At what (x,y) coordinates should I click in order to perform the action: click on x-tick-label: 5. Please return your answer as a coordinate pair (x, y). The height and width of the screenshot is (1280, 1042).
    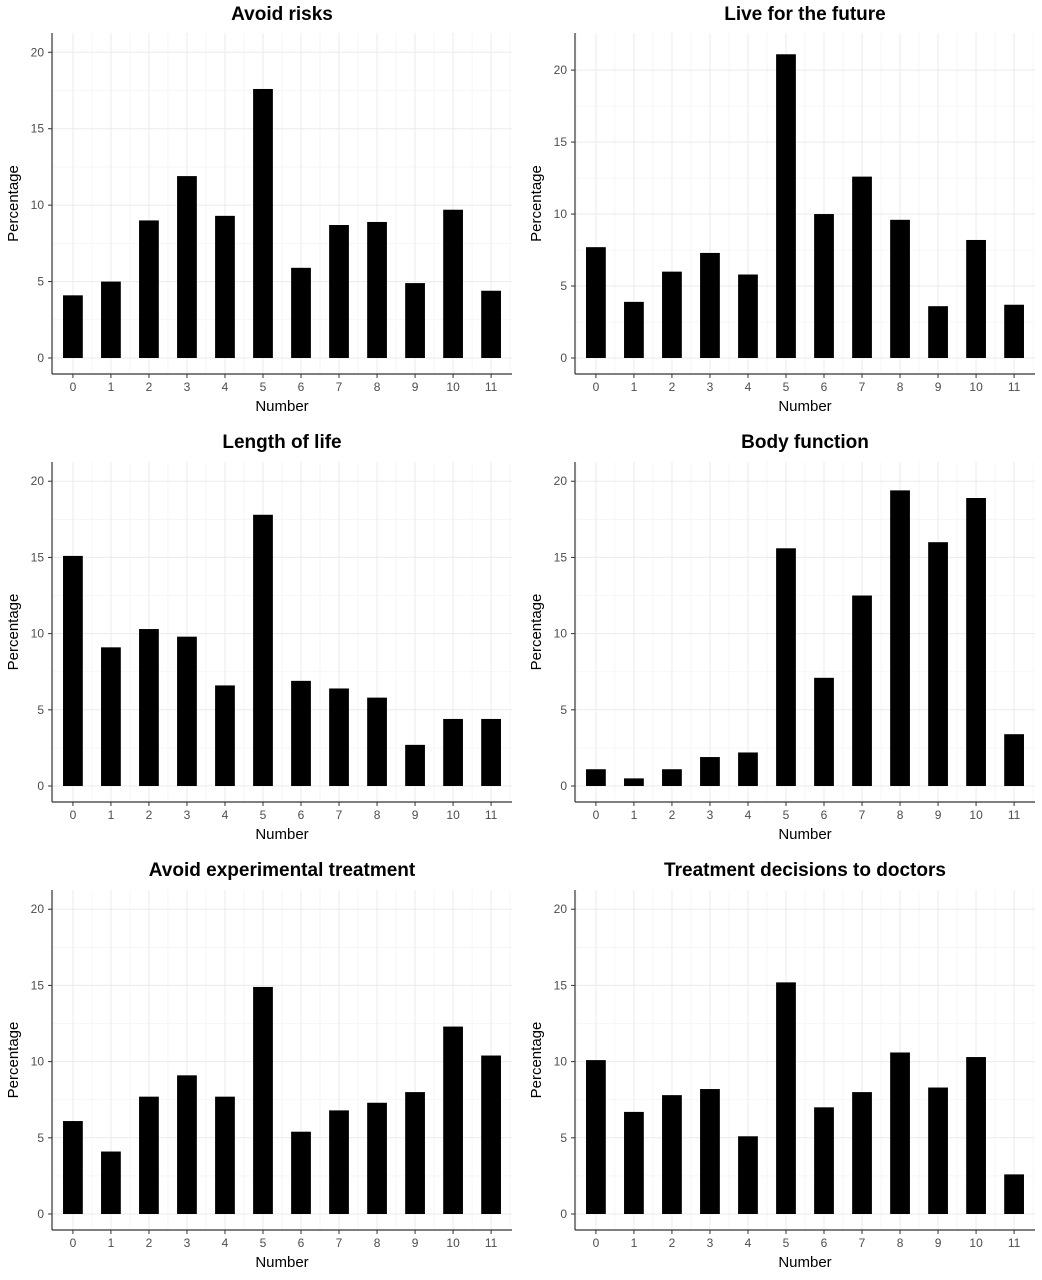
    Looking at the image, I should click on (786, 815).